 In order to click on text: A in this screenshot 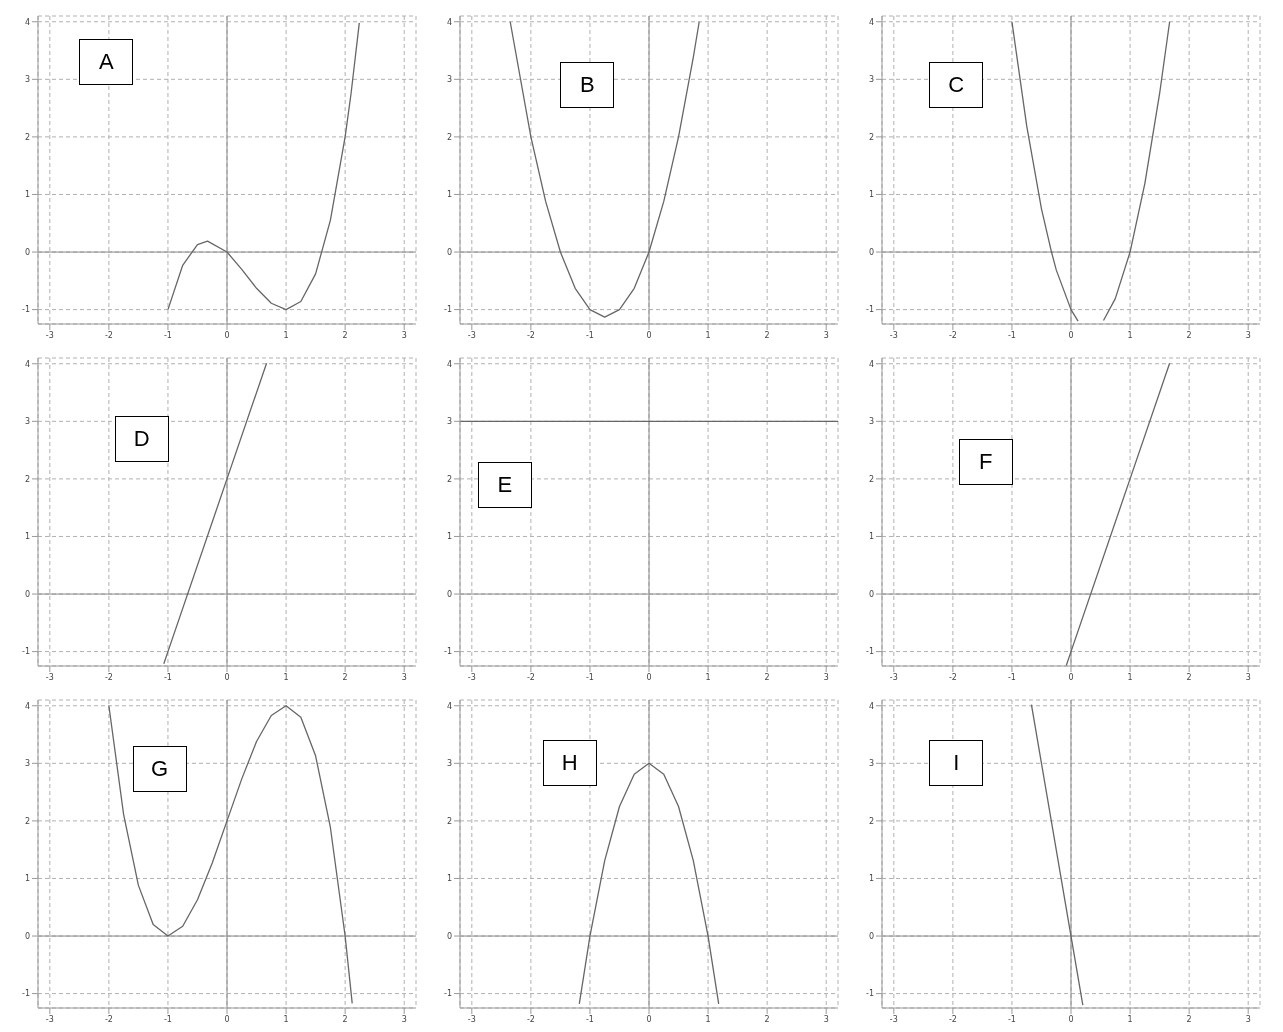, I will do `click(106, 62)`.